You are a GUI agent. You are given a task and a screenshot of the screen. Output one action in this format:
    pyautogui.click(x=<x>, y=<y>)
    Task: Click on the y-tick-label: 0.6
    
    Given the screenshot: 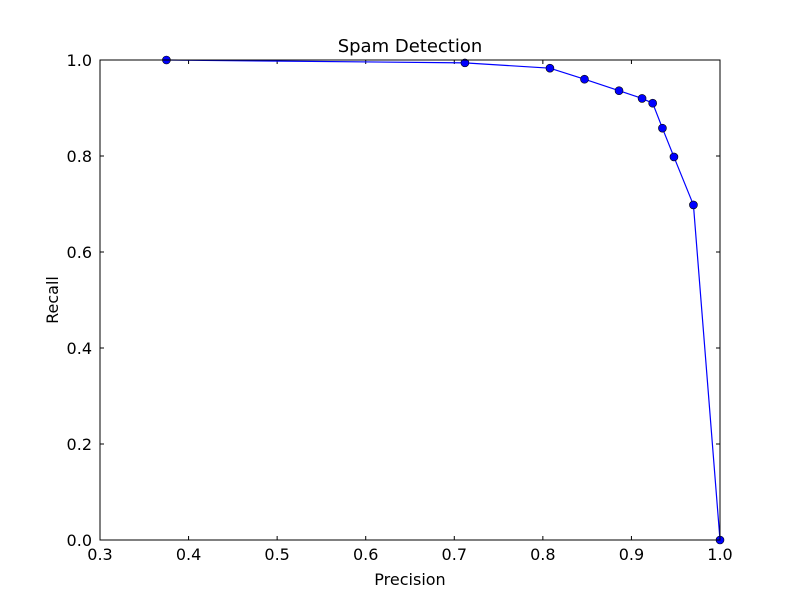 What is the action you would take?
    pyautogui.click(x=79, y=252)
    